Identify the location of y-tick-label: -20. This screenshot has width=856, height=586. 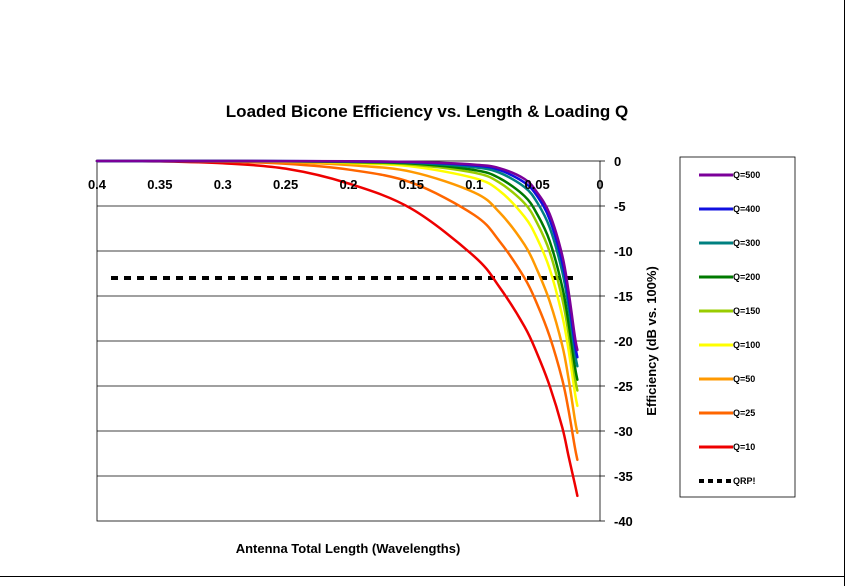
(623, 341).